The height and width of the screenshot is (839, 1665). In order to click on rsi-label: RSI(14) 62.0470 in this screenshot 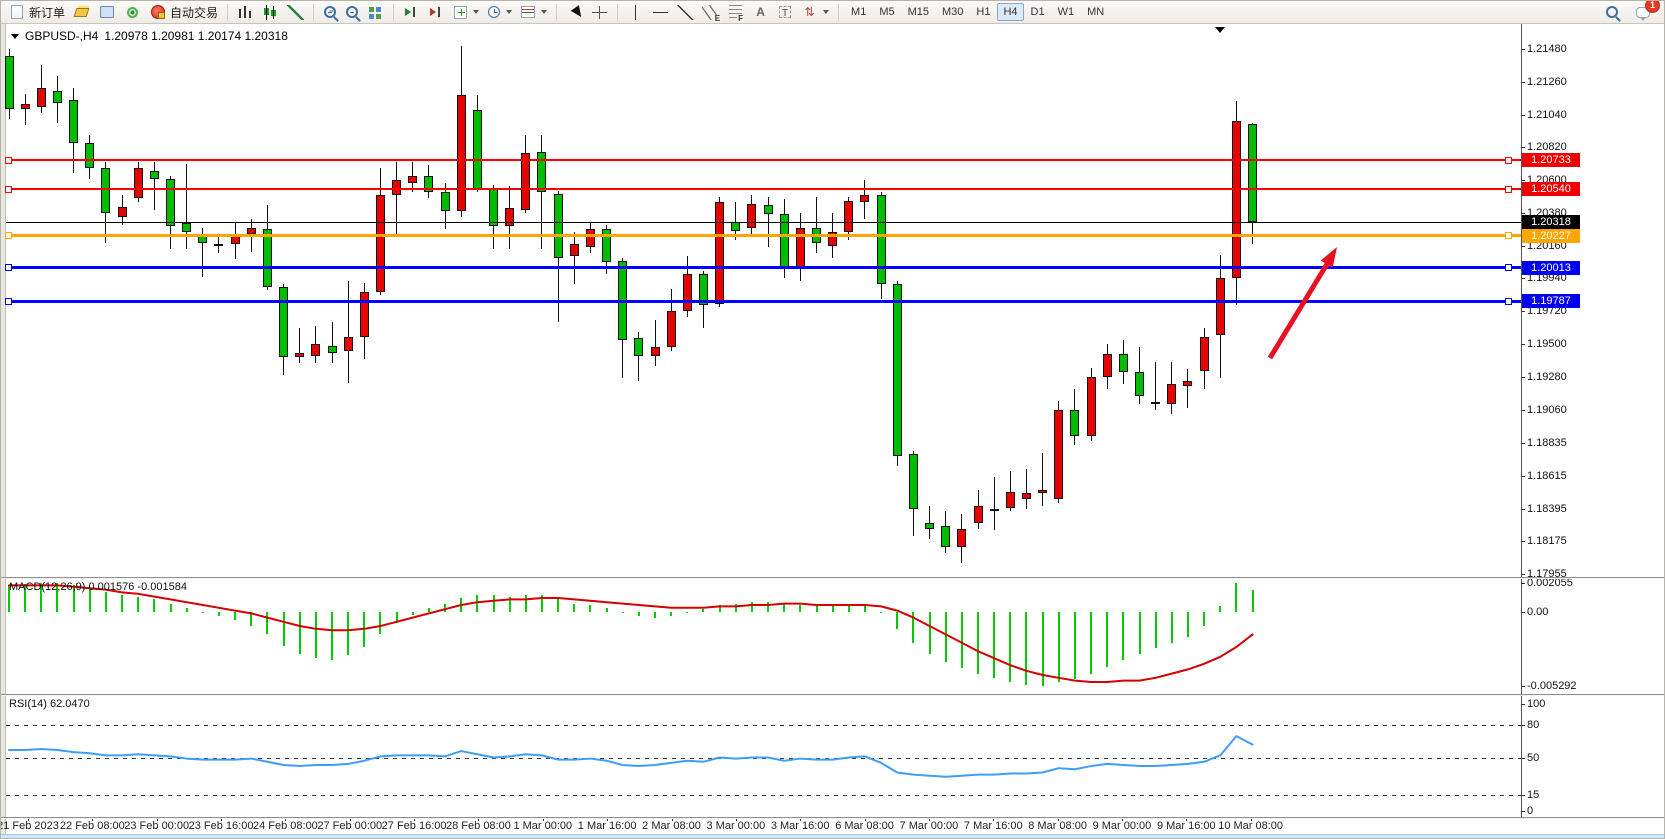, I will do `click(49, 704)`.